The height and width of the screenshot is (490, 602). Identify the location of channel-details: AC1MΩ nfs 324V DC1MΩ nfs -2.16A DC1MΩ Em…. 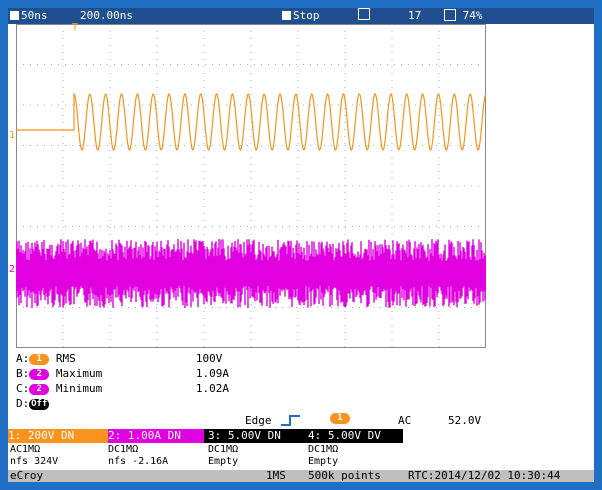
(205, 456).